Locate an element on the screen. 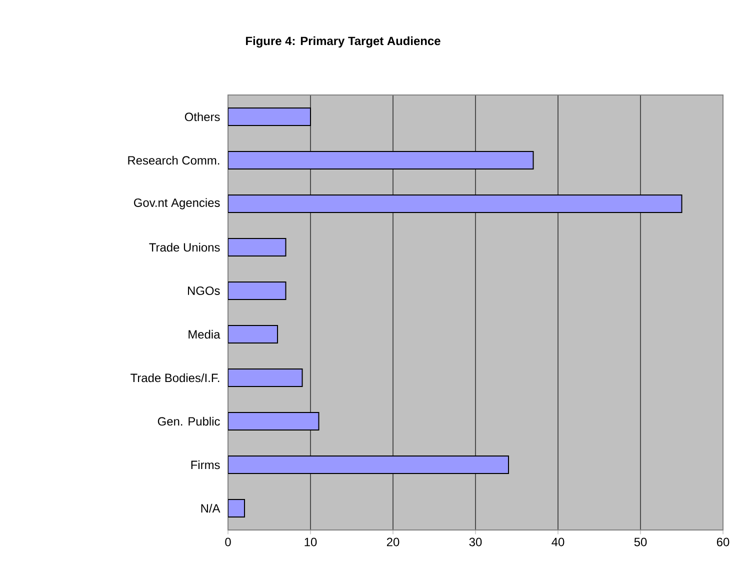 The width and height of the screenshot is (749, 577). y-tick-label: Trade Bodies/I.F. is located at coordinates (175, 377).